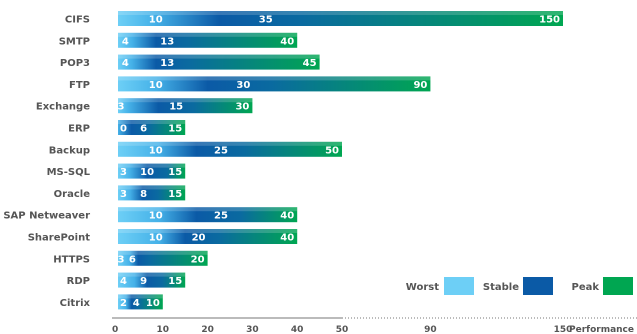 The image size is (637, 334). What do you see at coordinates (156, 20) in the screenshot?
I see `value-label-worst-cifs: 10` at bounding box center [156, 20].